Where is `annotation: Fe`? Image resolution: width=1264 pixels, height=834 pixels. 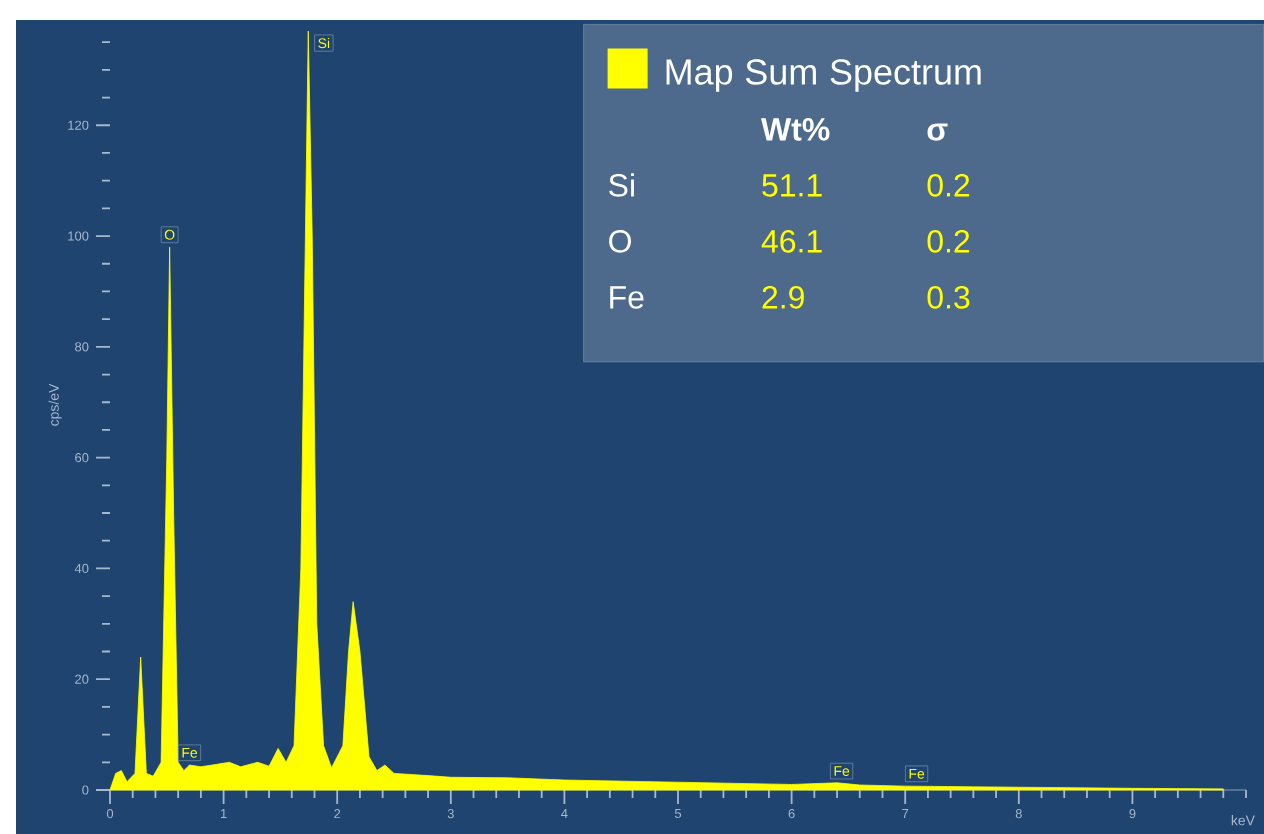 annotation: Fe is located at coordinates (627, 297).